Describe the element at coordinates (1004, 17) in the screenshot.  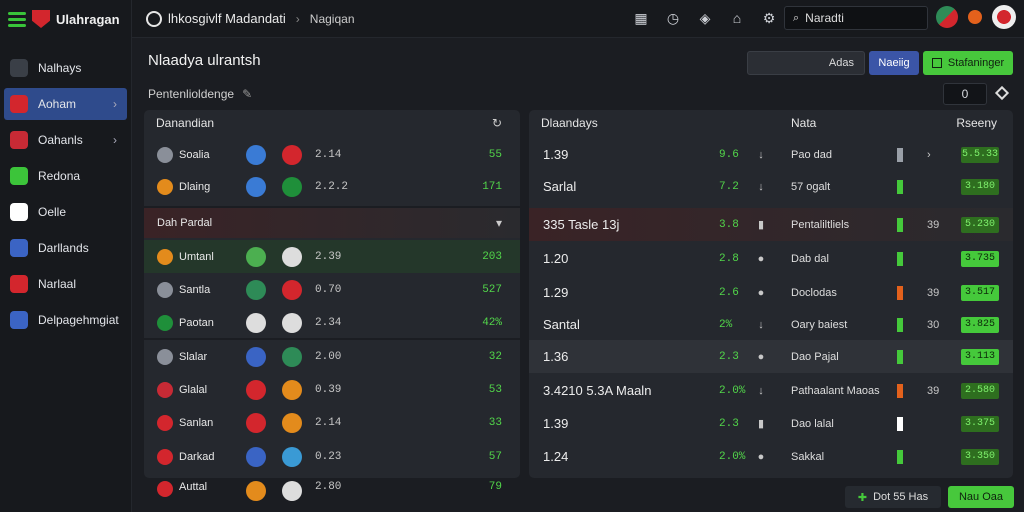
I see `avatar` at that location.